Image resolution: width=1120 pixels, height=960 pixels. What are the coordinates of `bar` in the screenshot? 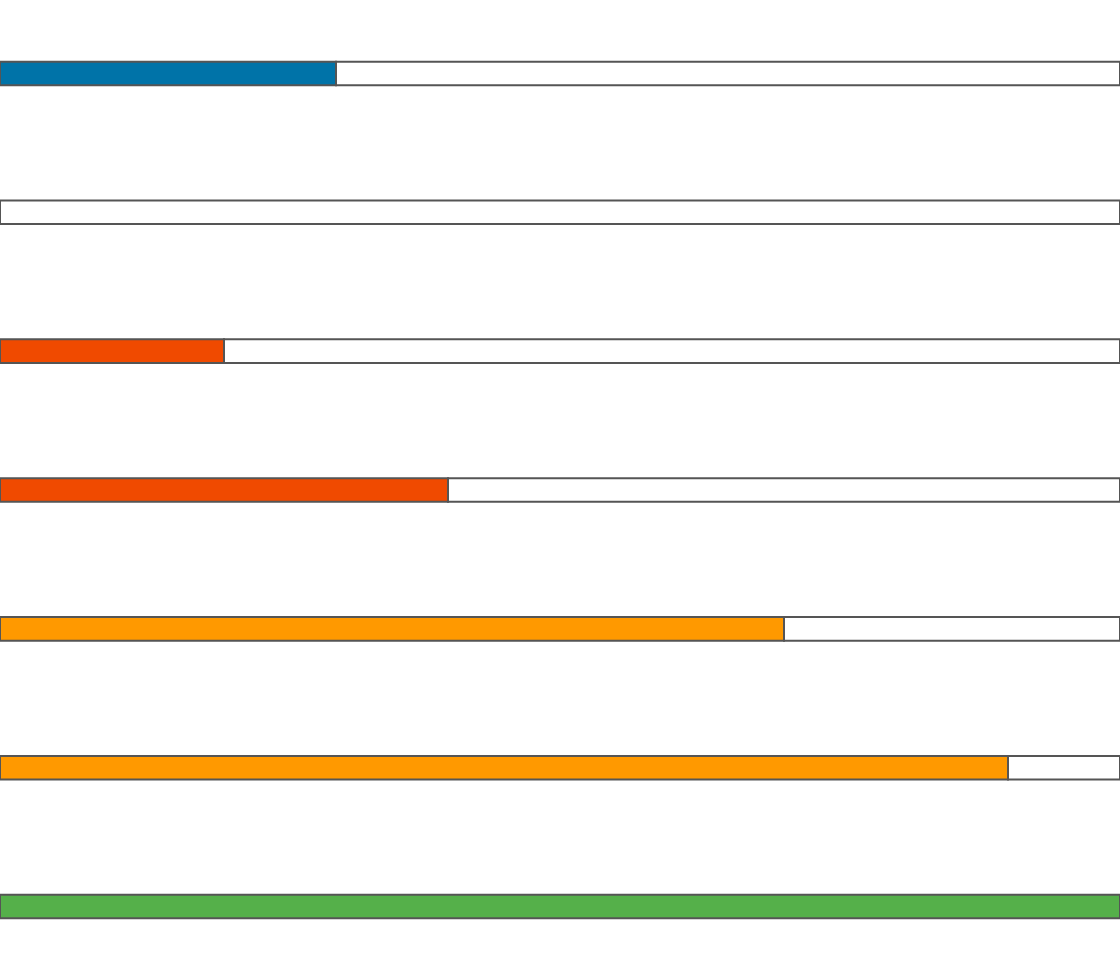 It's located at (560, 906).